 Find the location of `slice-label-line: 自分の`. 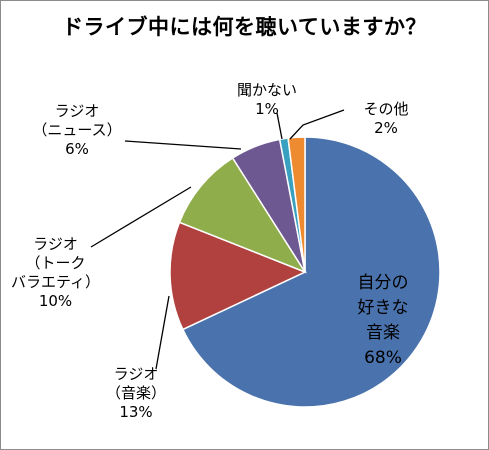

slice-label-line: 自分の is located at coordinates (383, 283).